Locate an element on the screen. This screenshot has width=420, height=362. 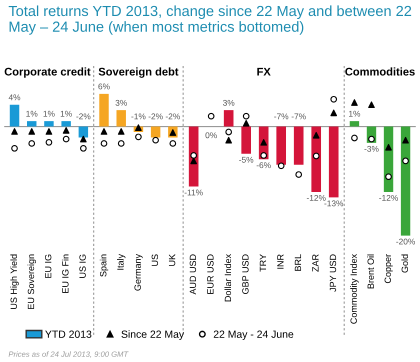
x-tick-label: Spain is located at coordinates (104, 265).